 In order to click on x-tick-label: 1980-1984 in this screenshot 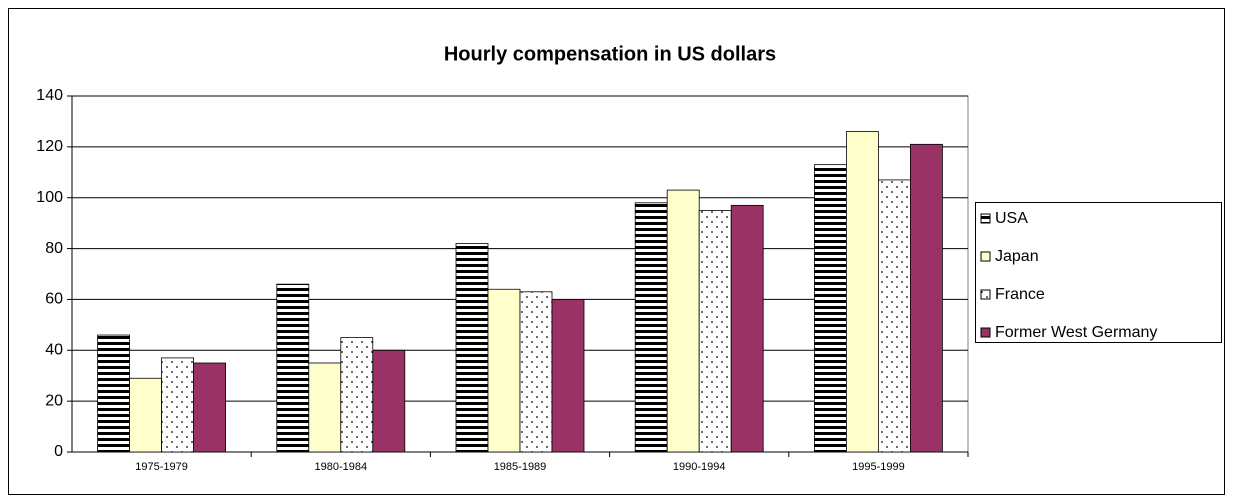, I will do `click(340, 467)`.